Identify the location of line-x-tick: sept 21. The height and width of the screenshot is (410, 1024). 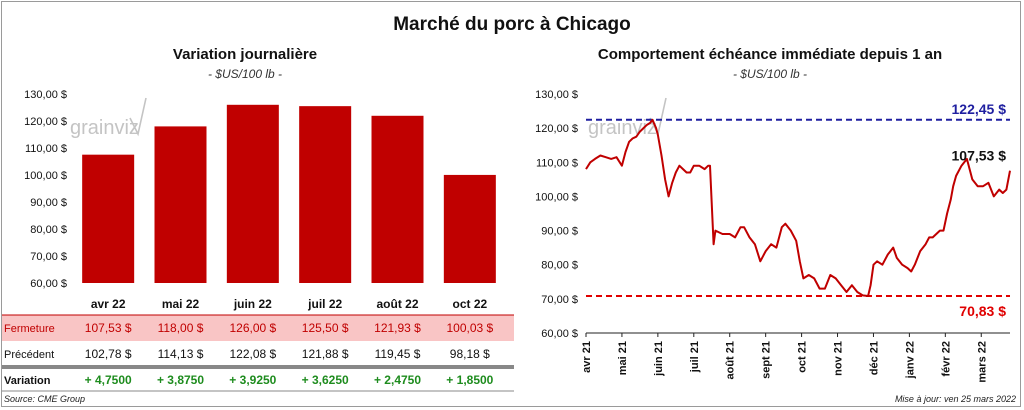
(767, 360).